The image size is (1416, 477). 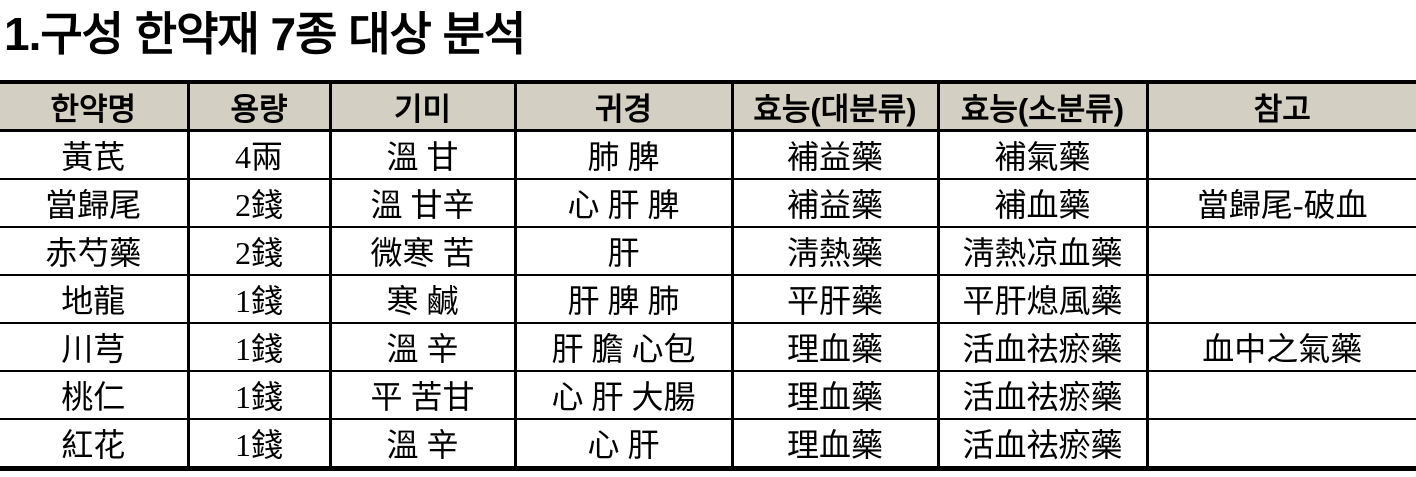 What do you see at coordinates (1041, 251) in the screenshot?
I see `cell-efficacy-minor: 淸熱凉血藥` at bounding box center [1041, 251].